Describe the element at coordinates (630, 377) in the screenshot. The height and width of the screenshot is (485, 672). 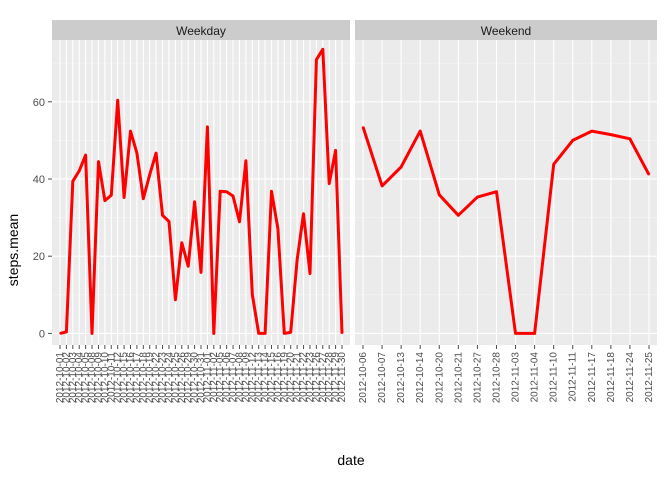
I see `x-tick-label: 2012-11-24` at that location.